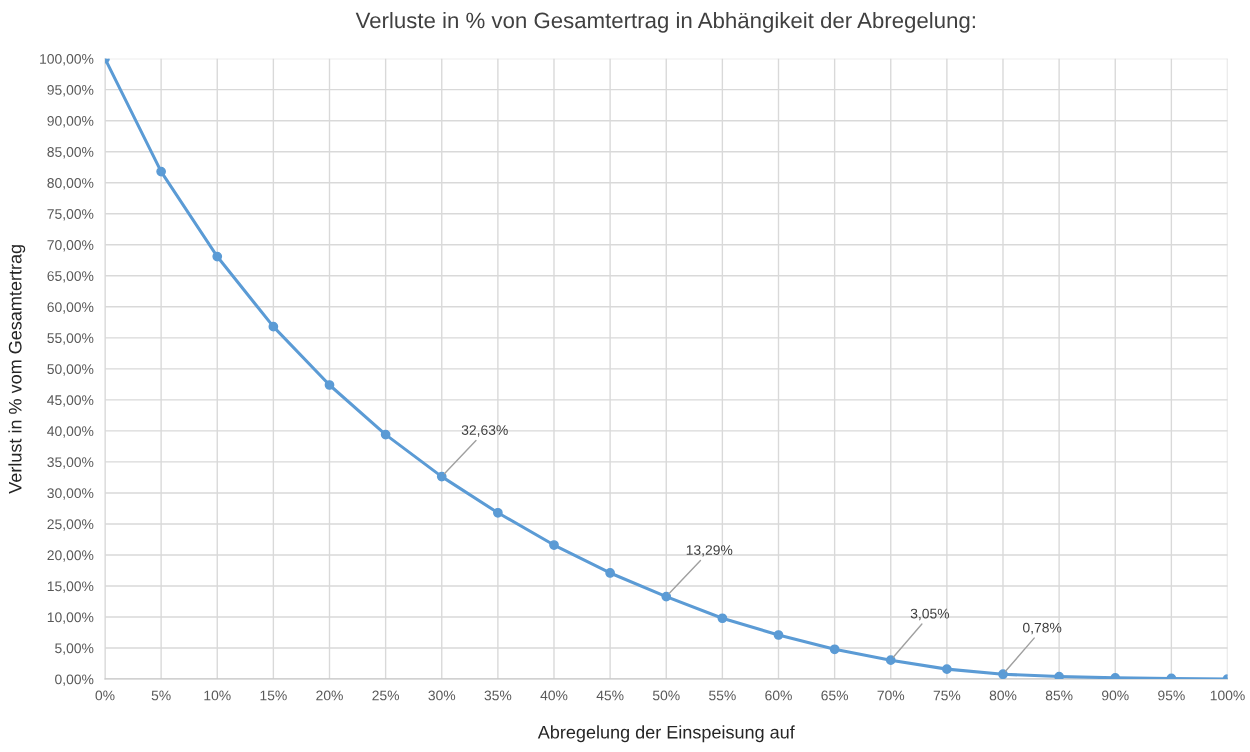  I want to click on y-tick-label: 100,00%, so click(67, 59).